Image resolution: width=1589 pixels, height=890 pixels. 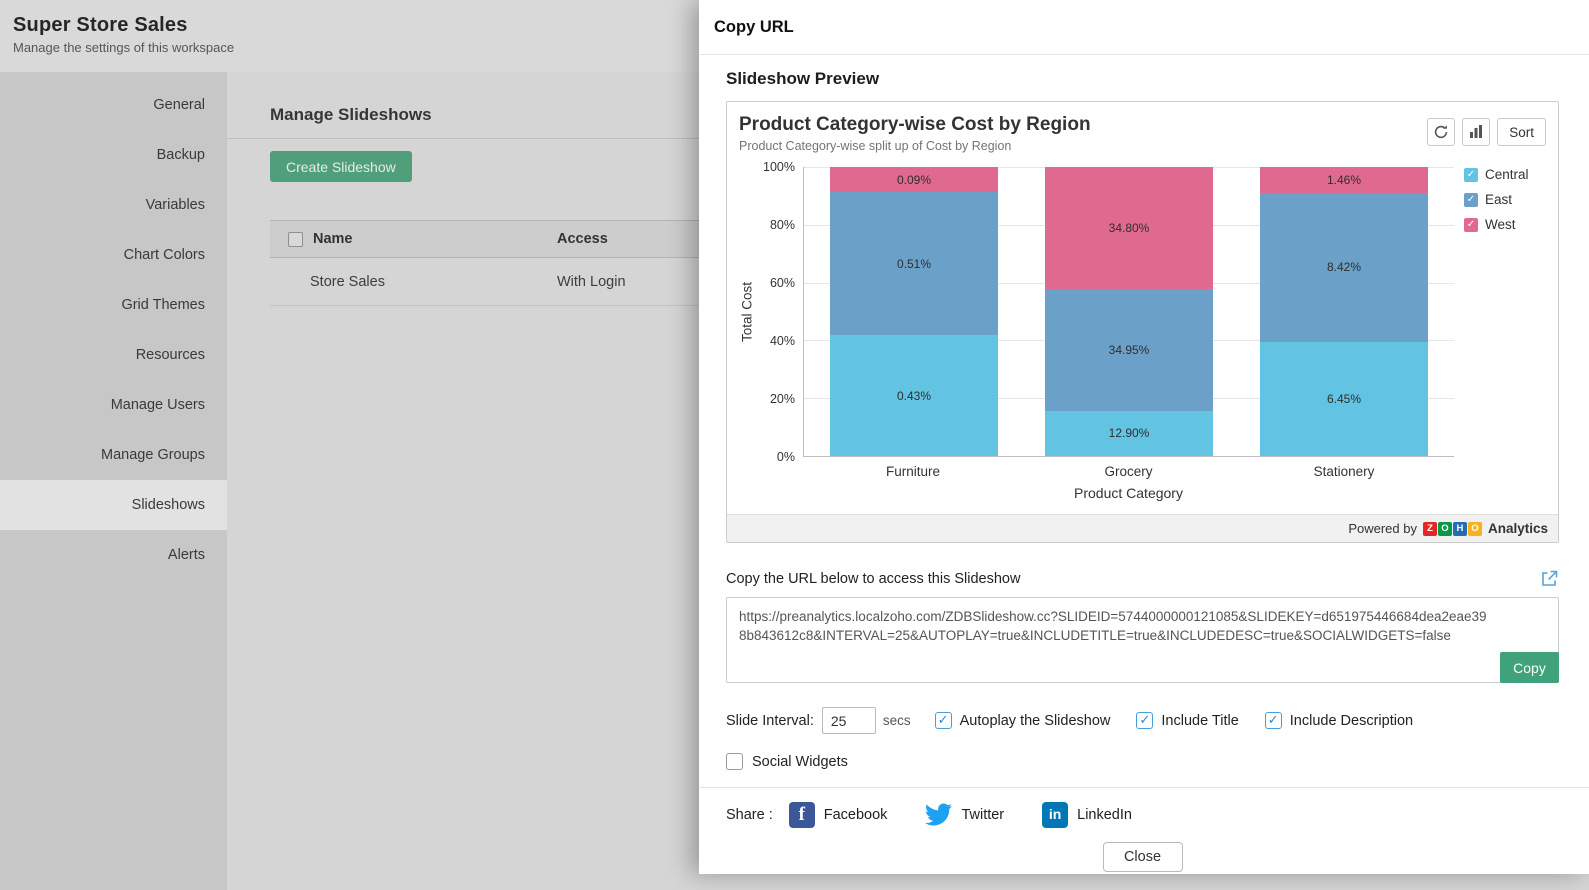 I want to click on share-label: Share :, so click(x=749, y=814).